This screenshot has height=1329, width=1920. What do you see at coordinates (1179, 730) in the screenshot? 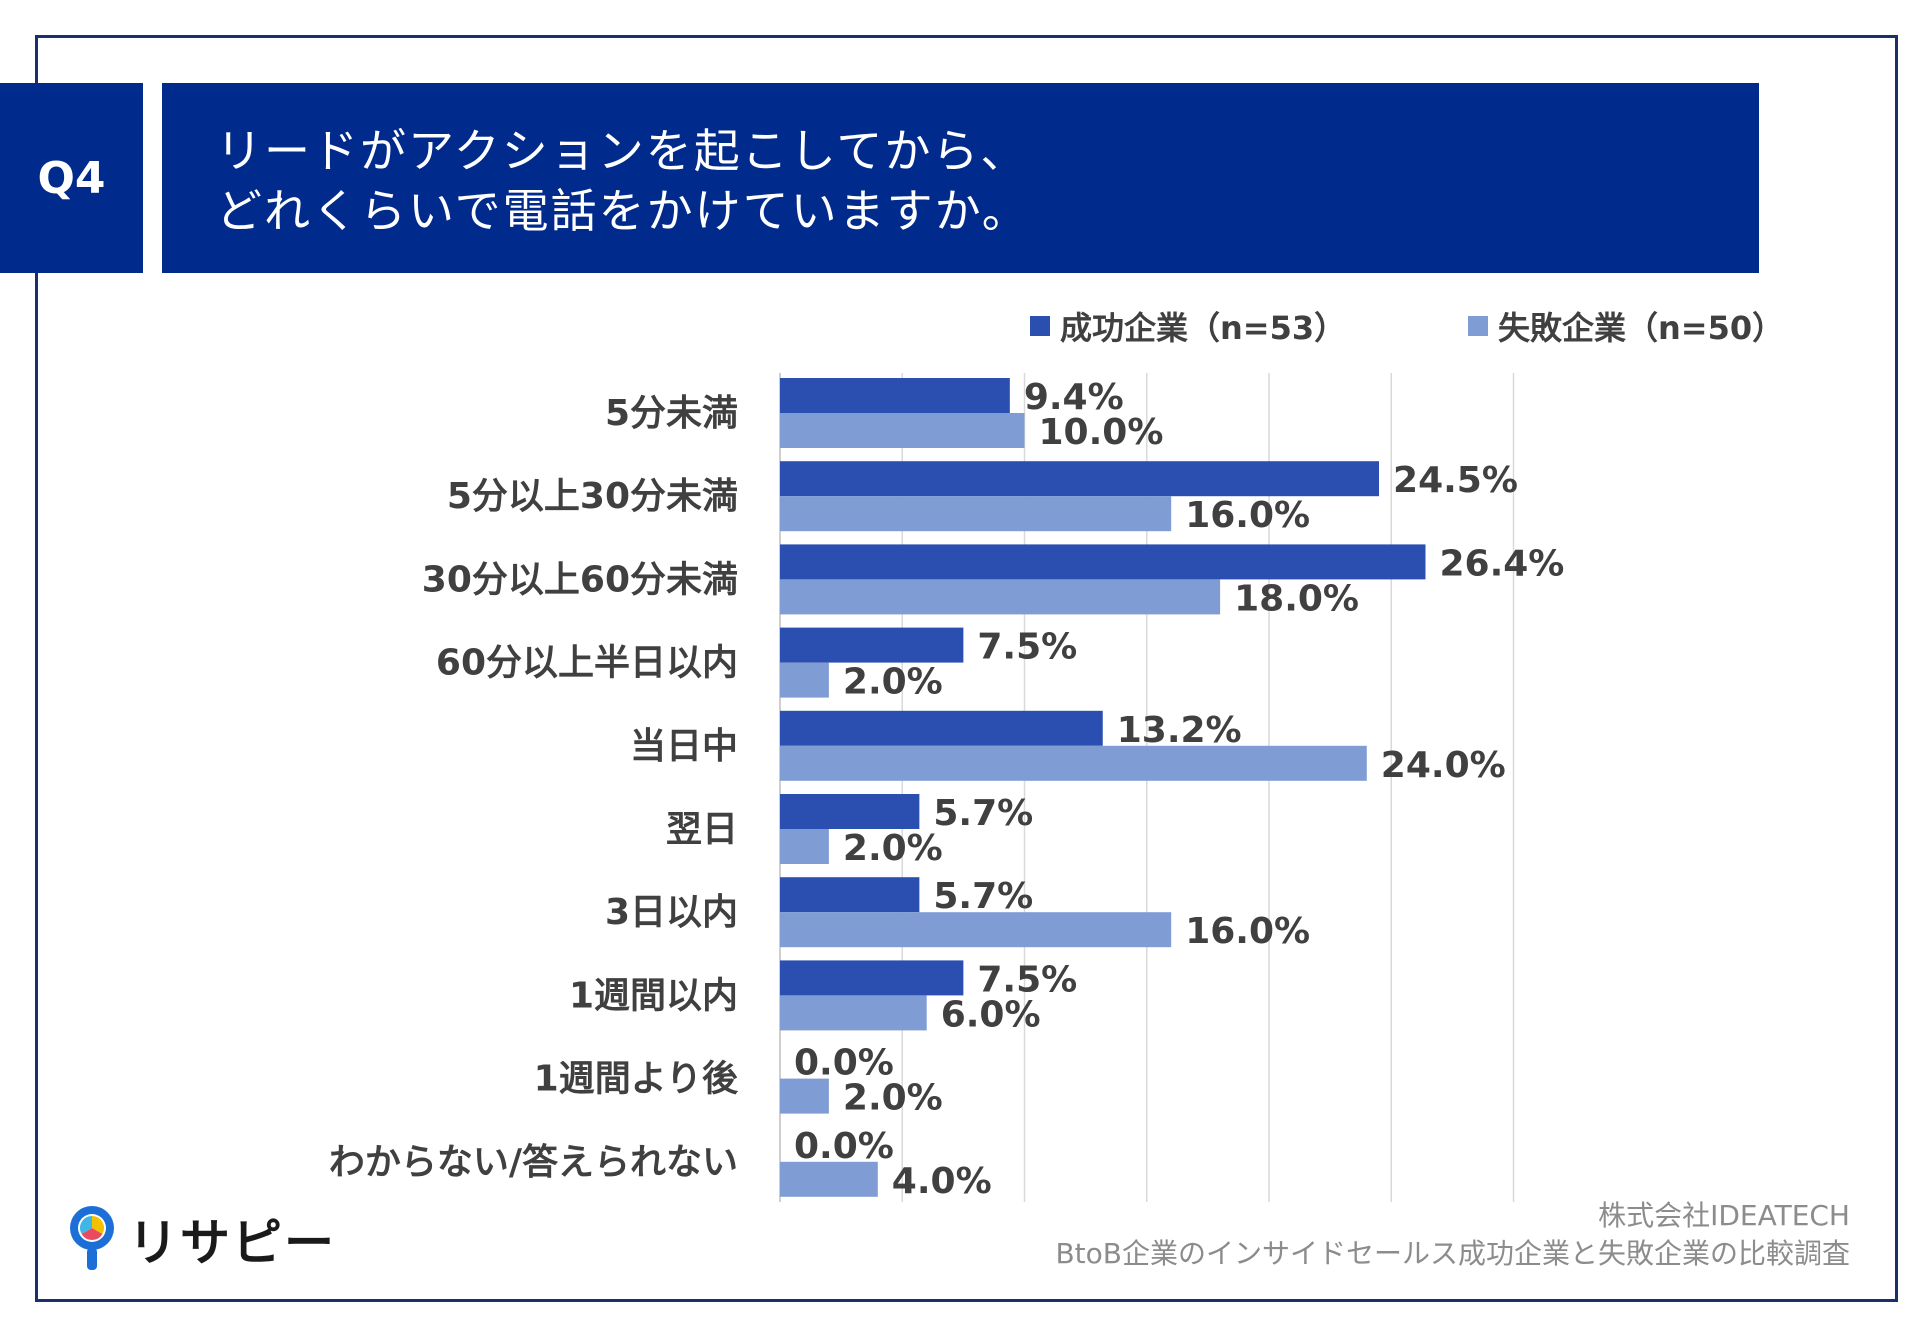
I see `data-label-success: 13.2%` at bounding box center [1179, 730].